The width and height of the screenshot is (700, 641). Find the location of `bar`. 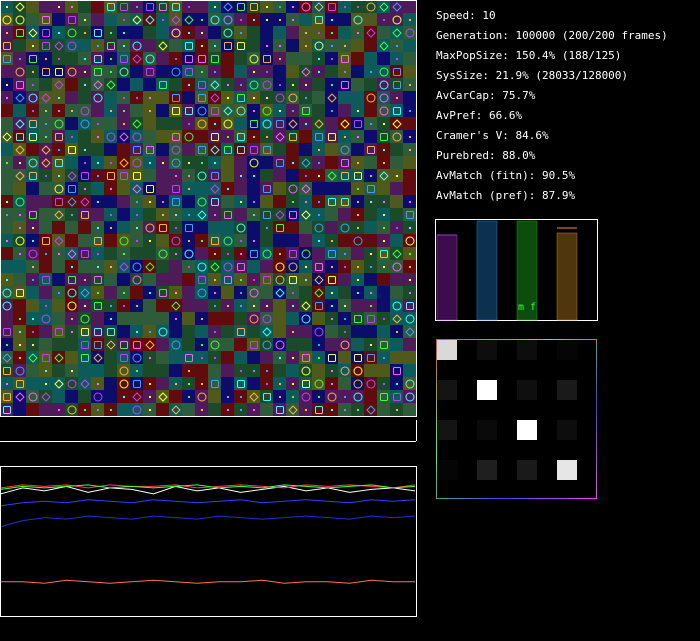

bar is located at coordinates (447, 277).